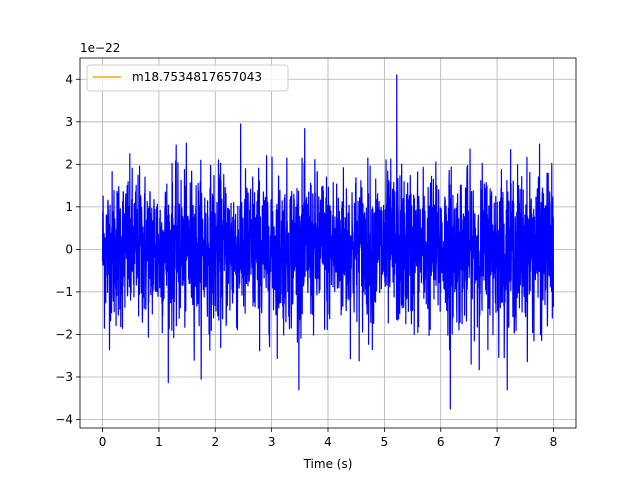 This screenshot has height=480, width=640. I want to click on y-tick-label: 4, so click(69, 79).